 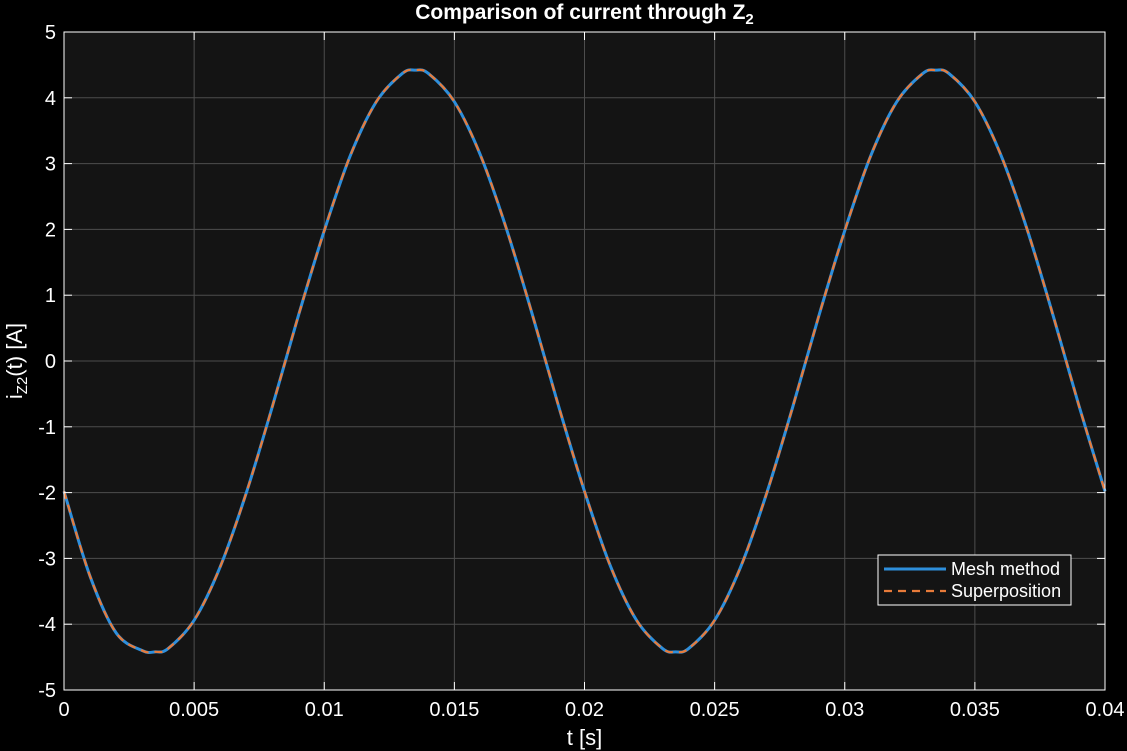 What do you see at coordinates (194, 710) in the screenshot?
I see `x-tick-label: 0.005` at bounding box center [194, 710].